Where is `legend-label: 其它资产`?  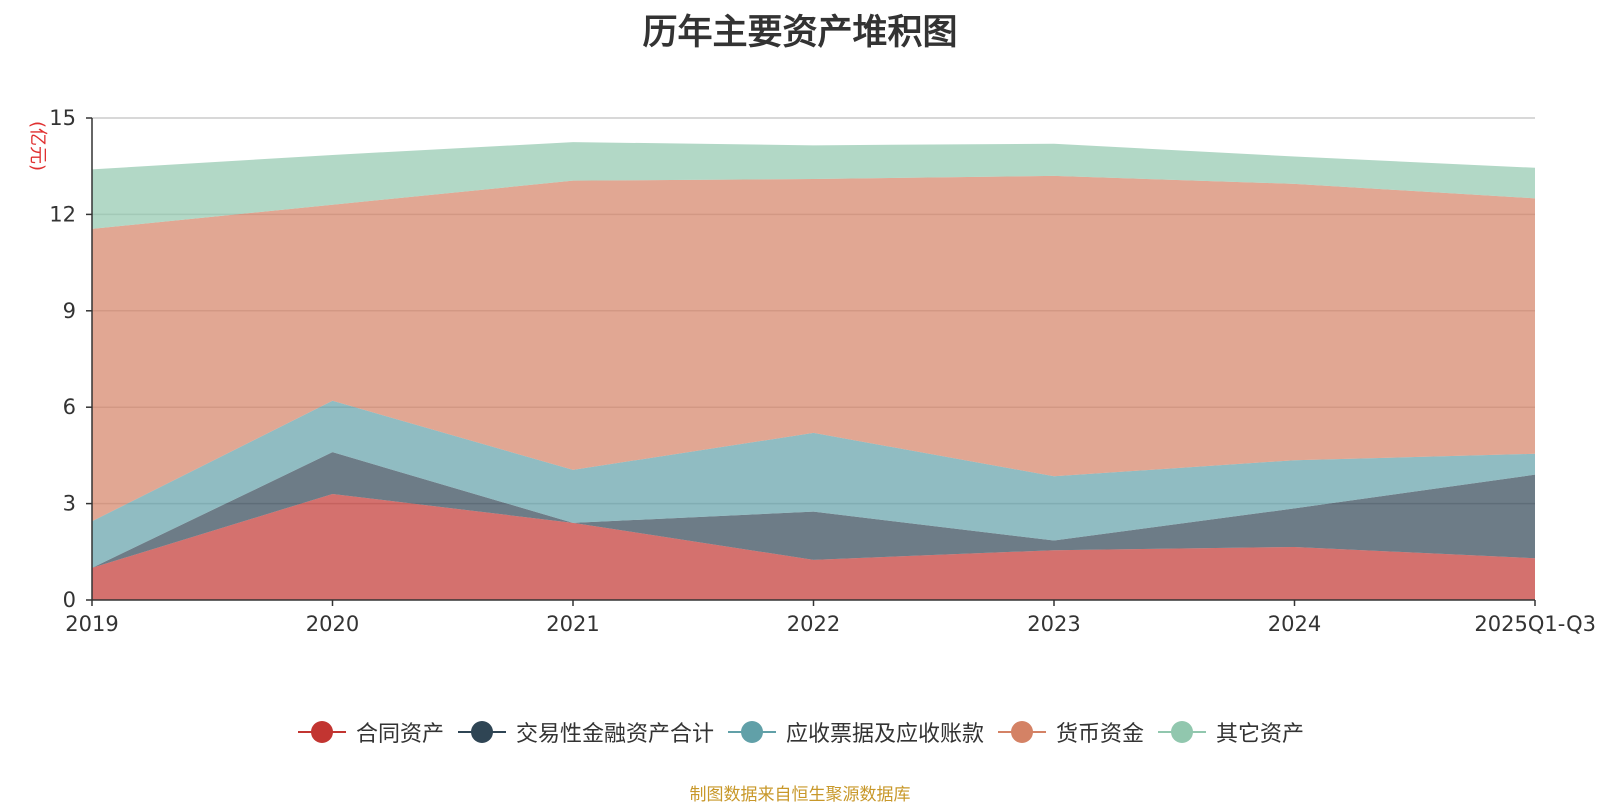
legend-label: 其它资产 is located at coordinates (1260, 734).